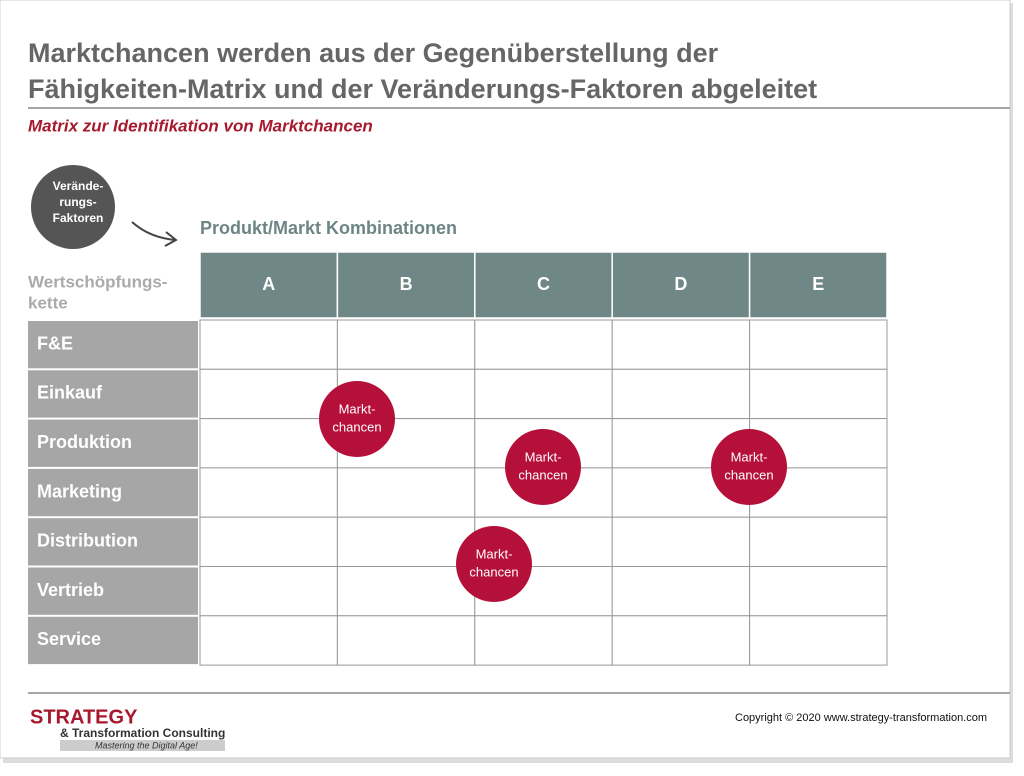 This screenshot has width=1024, height=776. I want to click on column-title: Produkt/Markt Kombinationen, so click(328, 228).